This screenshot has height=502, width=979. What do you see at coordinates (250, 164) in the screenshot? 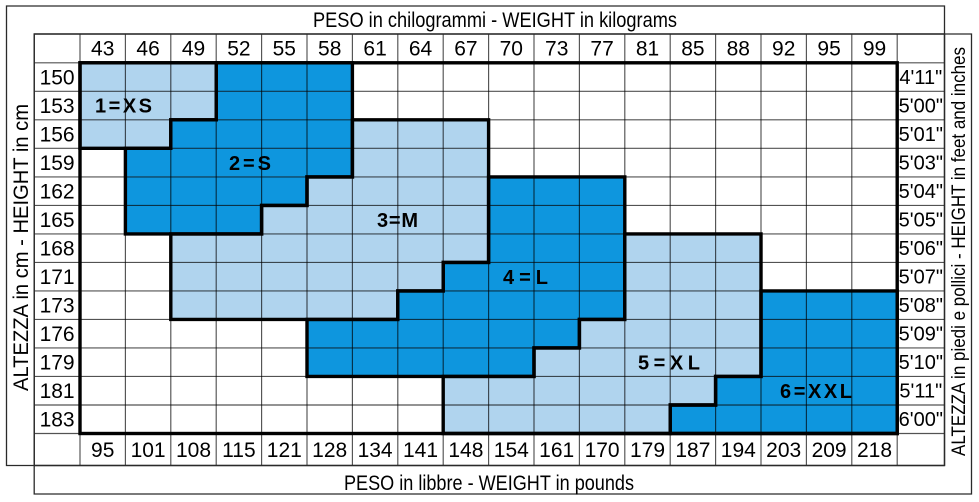
I see `svg-text: 2=S` at bounding box center [250, 164].